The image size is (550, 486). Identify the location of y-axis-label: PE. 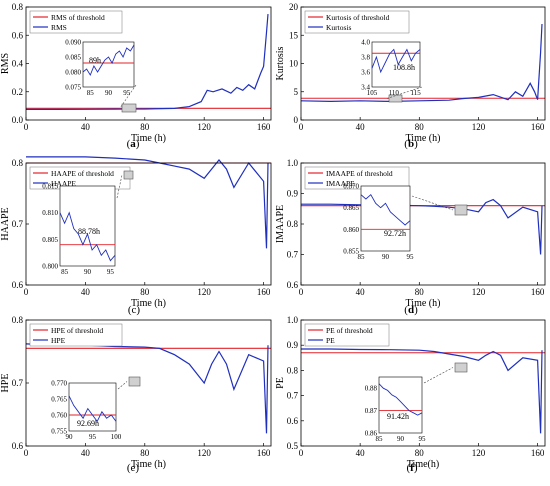
(280, 383).